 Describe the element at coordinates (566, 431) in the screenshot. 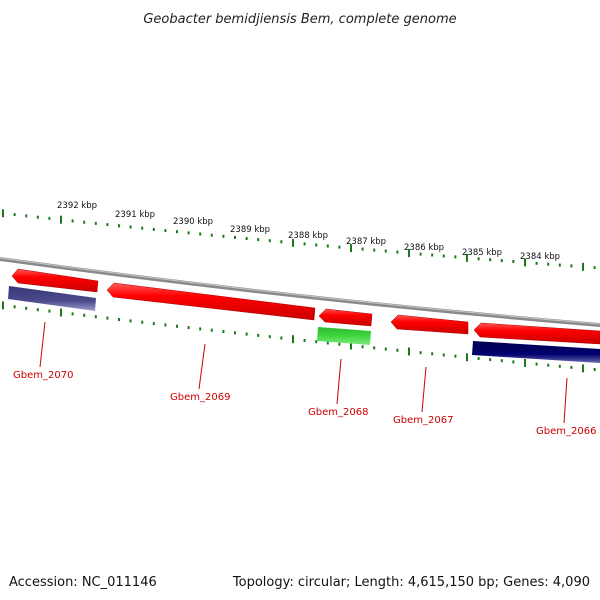

I see `gene-label: Gbem_2066` at that location.